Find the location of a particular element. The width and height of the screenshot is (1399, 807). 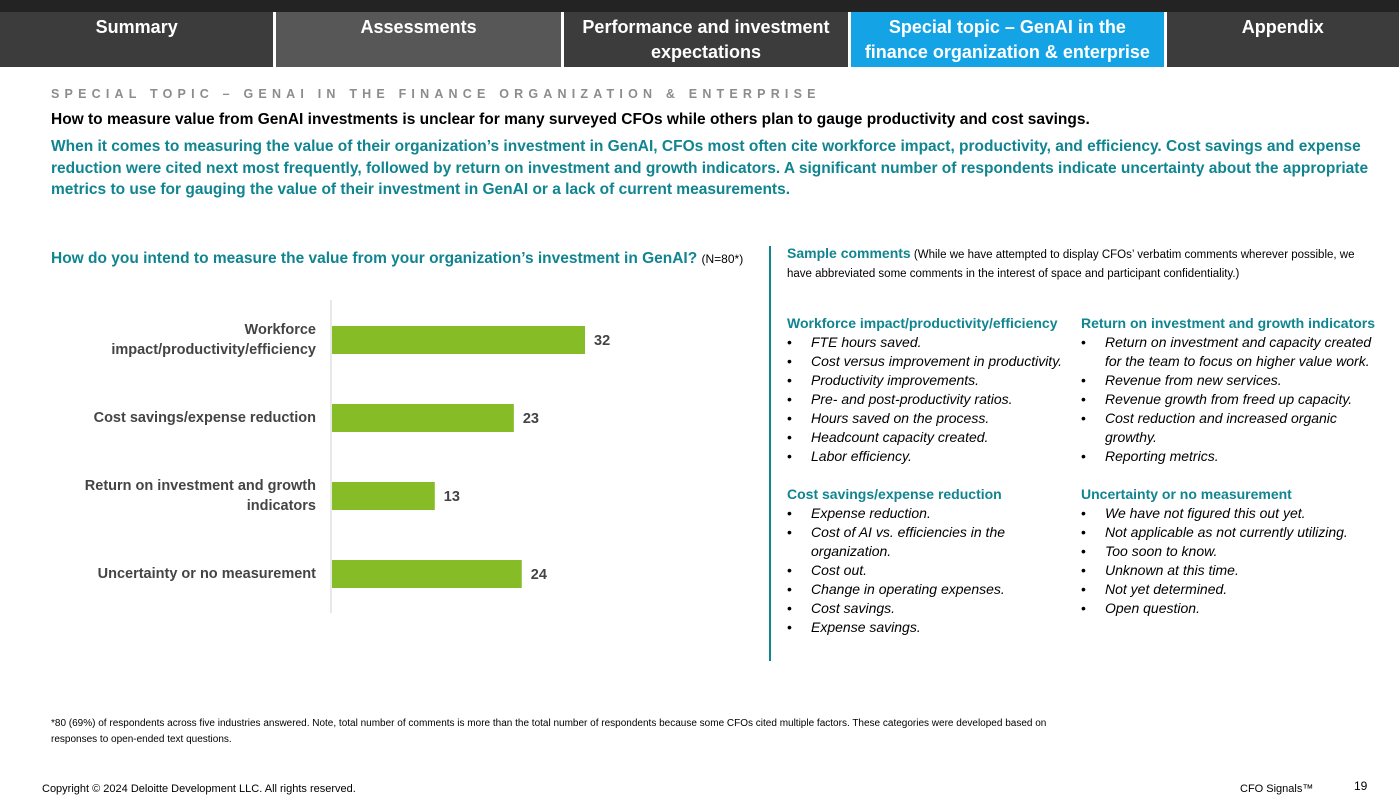

tab-assessments: Assessments is located at coordinates (418, 39).